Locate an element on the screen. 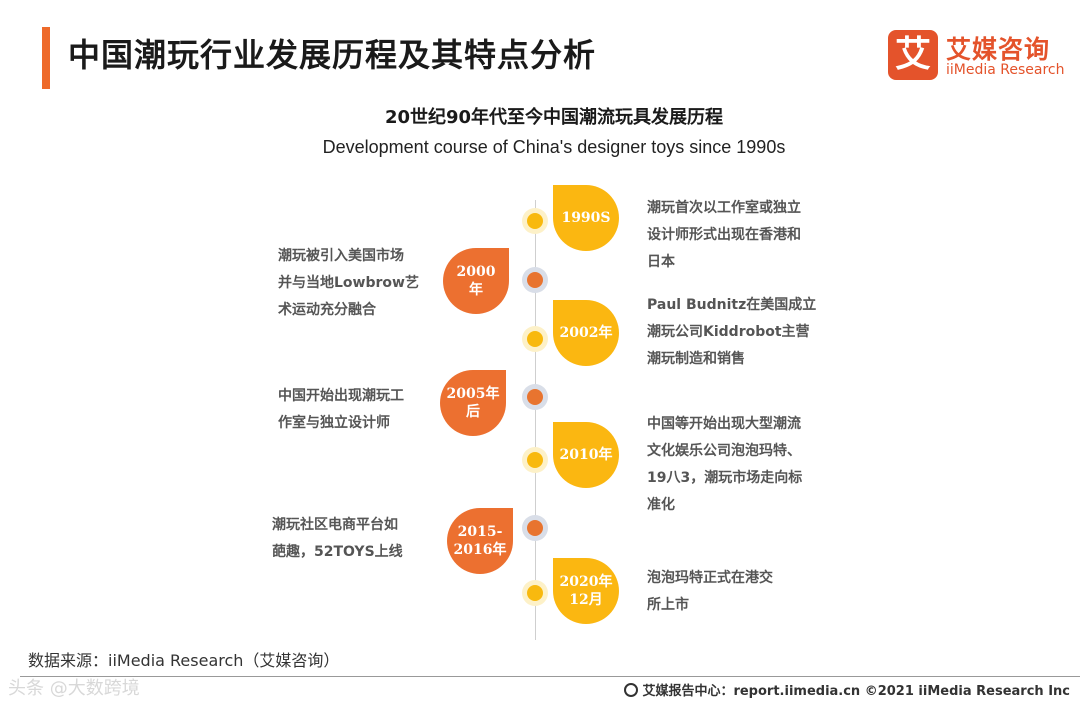 The image size is (1080, 702). description-line: 设计师形式出现在香港和 is located at coordinates (724, 235).